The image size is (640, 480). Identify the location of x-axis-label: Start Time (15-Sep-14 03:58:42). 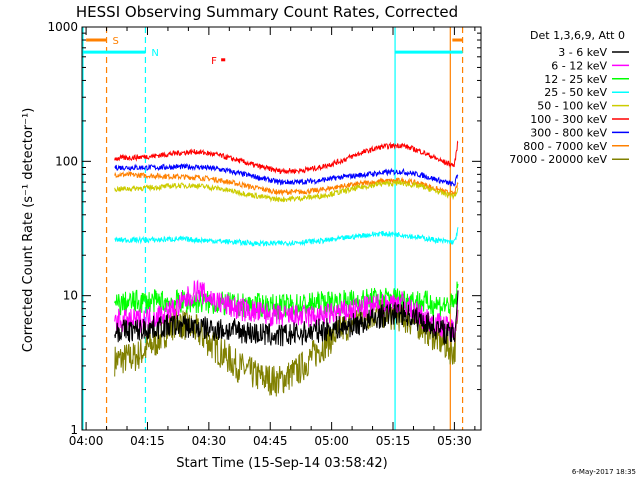
(281, 463).